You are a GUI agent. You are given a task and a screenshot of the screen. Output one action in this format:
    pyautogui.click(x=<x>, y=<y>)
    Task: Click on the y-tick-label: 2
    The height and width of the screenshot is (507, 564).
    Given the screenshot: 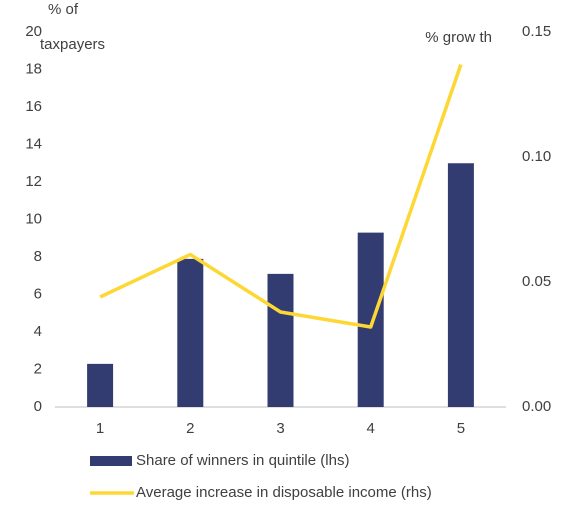 What is the action you would take?
    pyautogui.click(x=38, y=368)
    